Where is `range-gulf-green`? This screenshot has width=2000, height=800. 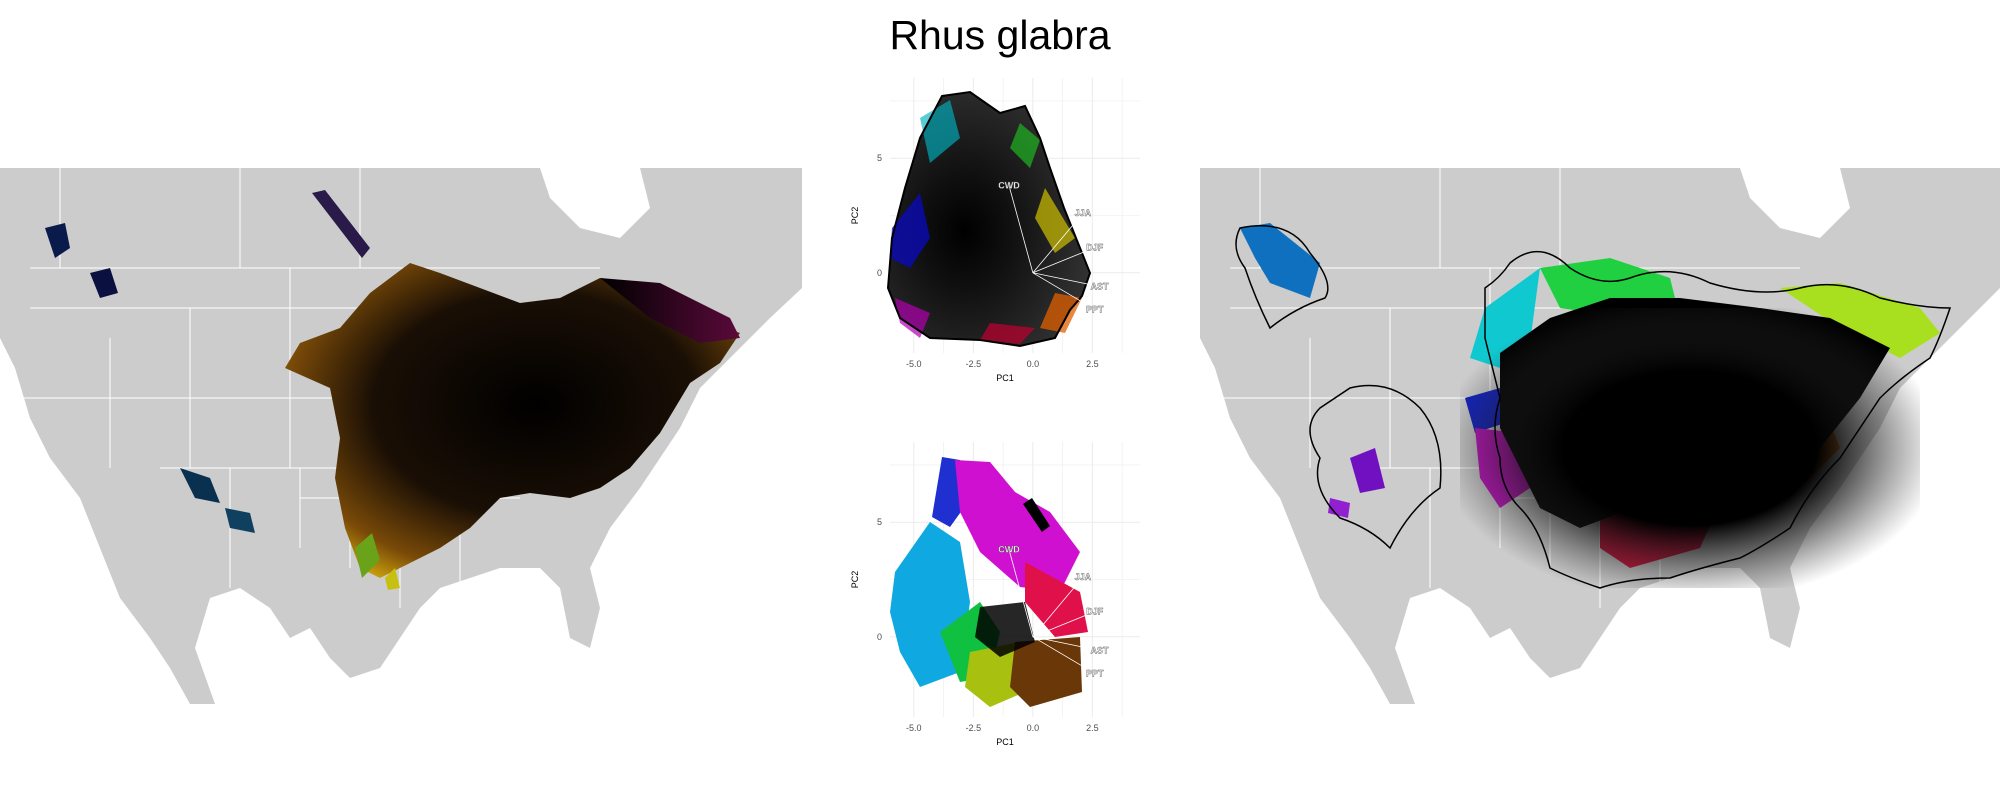 range-gulf-green is located at coordinates (367, 555).